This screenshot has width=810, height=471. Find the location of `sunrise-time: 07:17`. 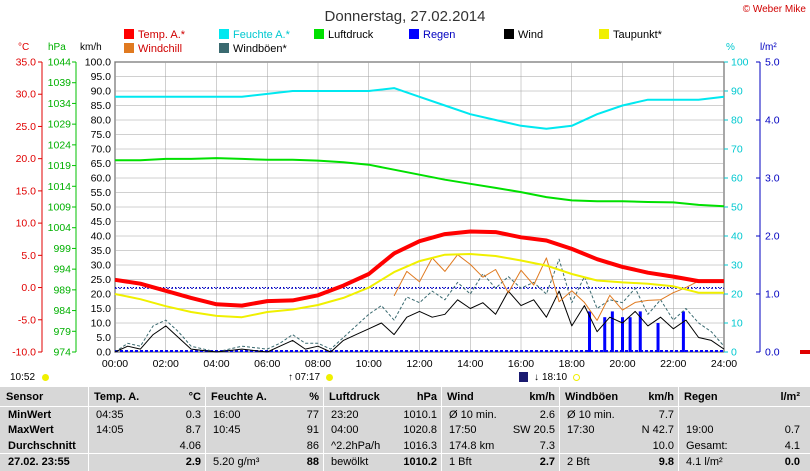

sunrise-time: 07:17 is located at coordinates (308, 377).